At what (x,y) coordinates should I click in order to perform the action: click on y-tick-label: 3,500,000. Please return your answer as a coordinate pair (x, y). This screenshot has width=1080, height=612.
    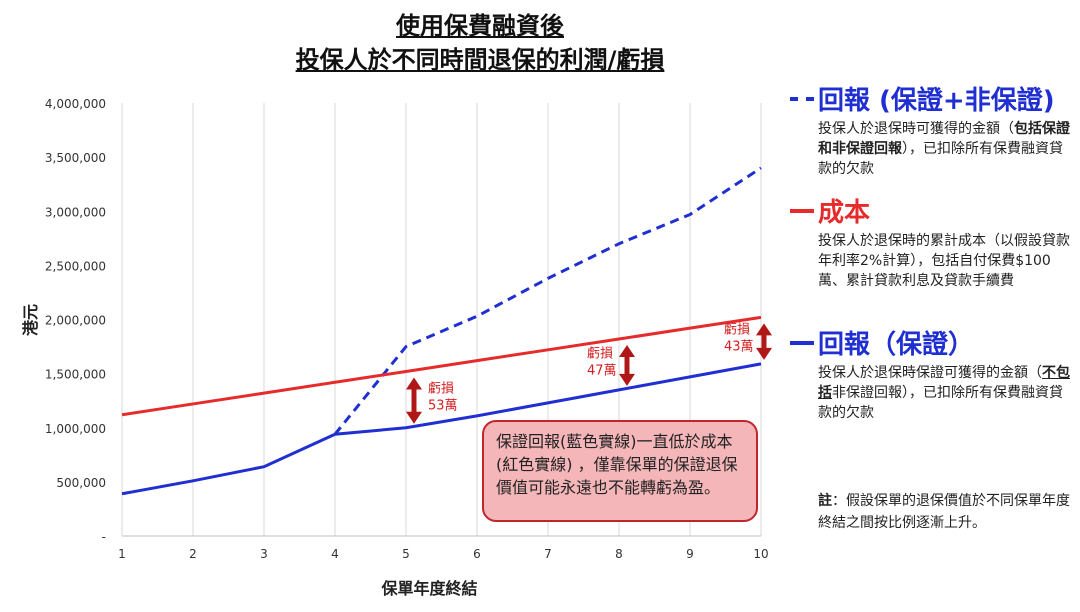
    Looking at the image, I should click on (75, 158).